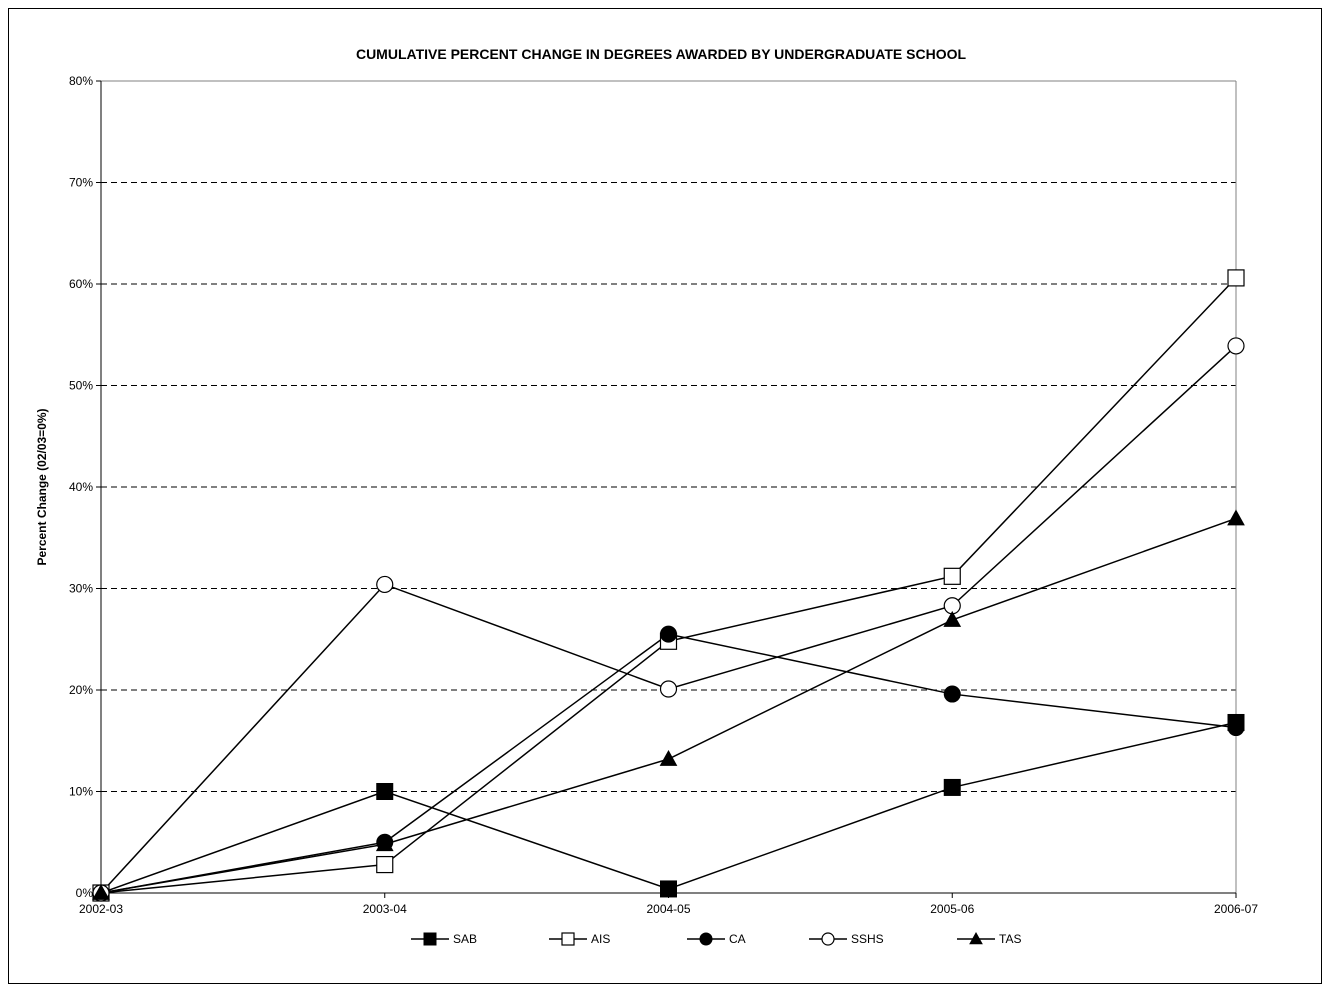 This screenshot has width=1331, height=992. I want to click on x-tick-label: 2006-07, so click(1236, 909).